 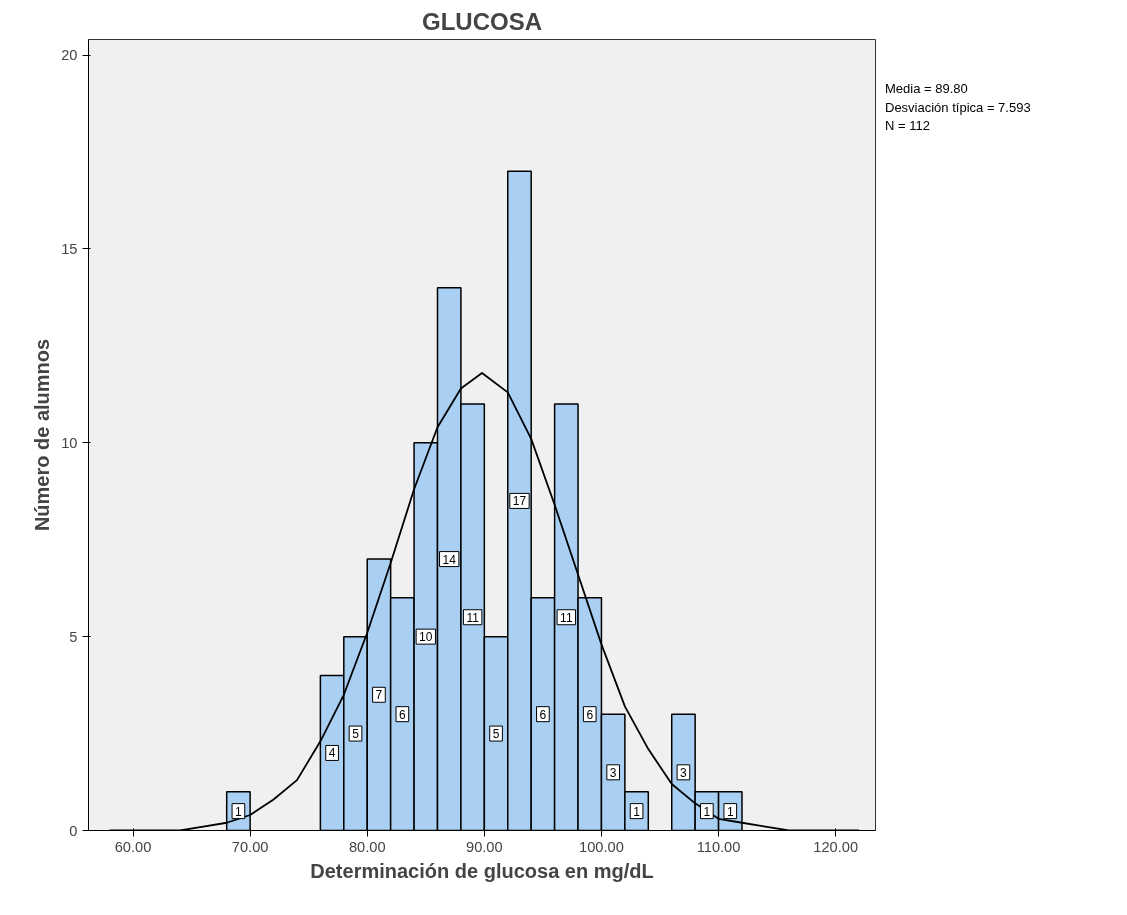 What do you see at coordinates (367, 846) in the screenshot?
I see `x-tick-label: 80.00` at bounding box center [367, 846].